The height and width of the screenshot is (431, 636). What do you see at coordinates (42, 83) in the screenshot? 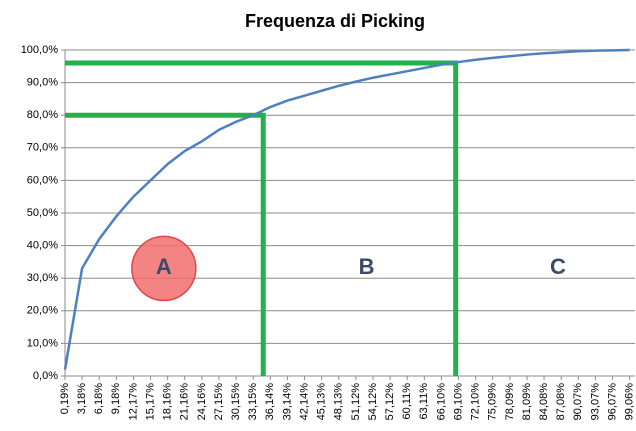
I see `y-tick-label: 90,0%` at bounding box center [42, 83].